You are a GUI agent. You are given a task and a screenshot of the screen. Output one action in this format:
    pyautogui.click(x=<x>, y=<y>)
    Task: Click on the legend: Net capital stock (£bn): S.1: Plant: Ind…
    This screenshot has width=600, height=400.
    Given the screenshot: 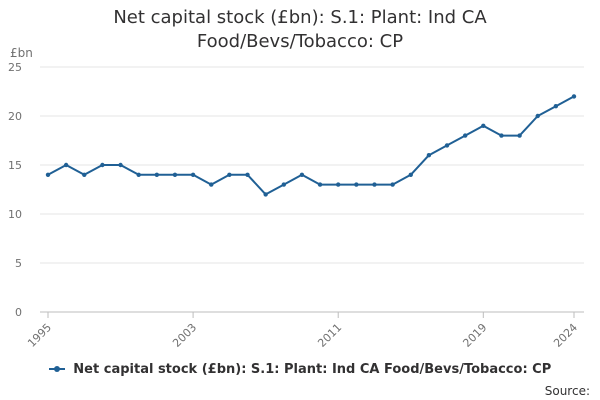 What is the action you would take?
    pyautogui.click(x=300, y=369)
    